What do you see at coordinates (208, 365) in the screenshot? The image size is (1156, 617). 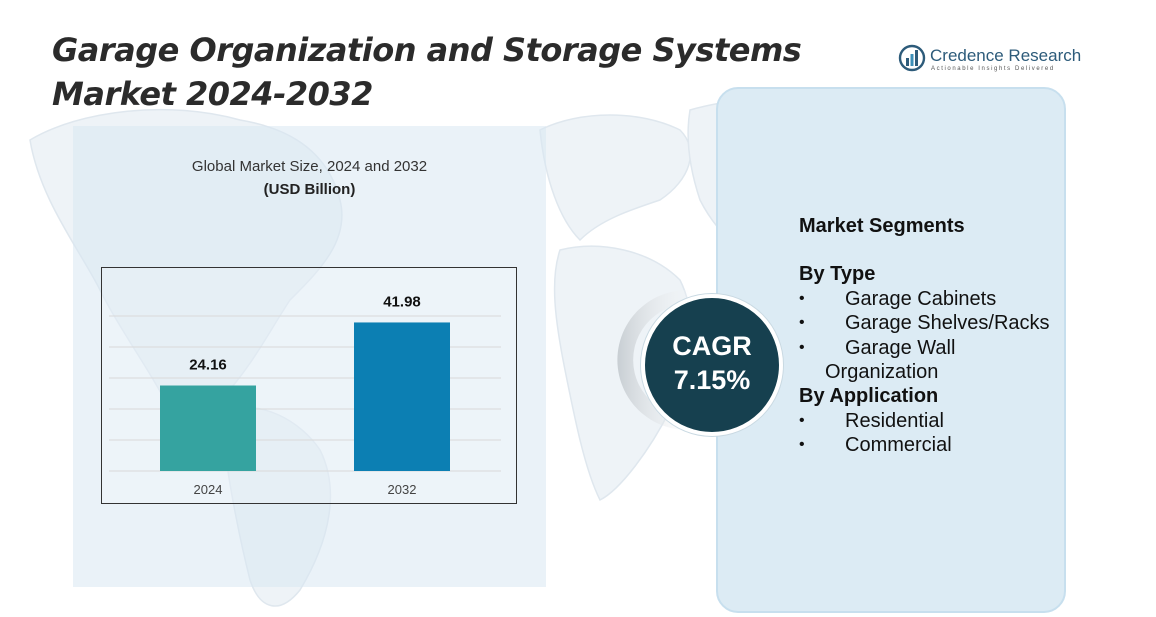 I see `data-label-2024: 24.16` at bounding box center [208, 365].